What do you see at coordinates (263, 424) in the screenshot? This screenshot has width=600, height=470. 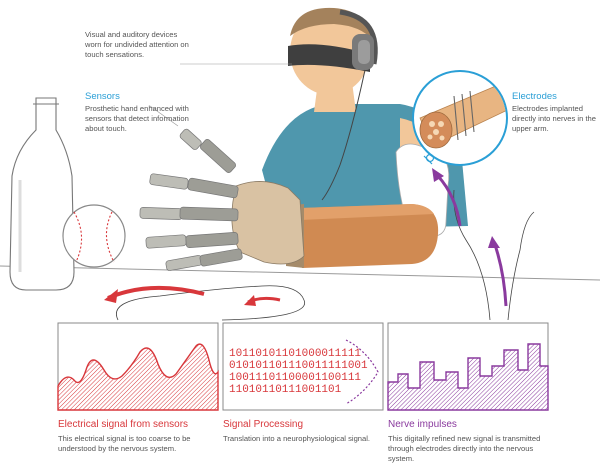 I see `panel-processing-title: Signal Processing` at bounding box center [263, 424].